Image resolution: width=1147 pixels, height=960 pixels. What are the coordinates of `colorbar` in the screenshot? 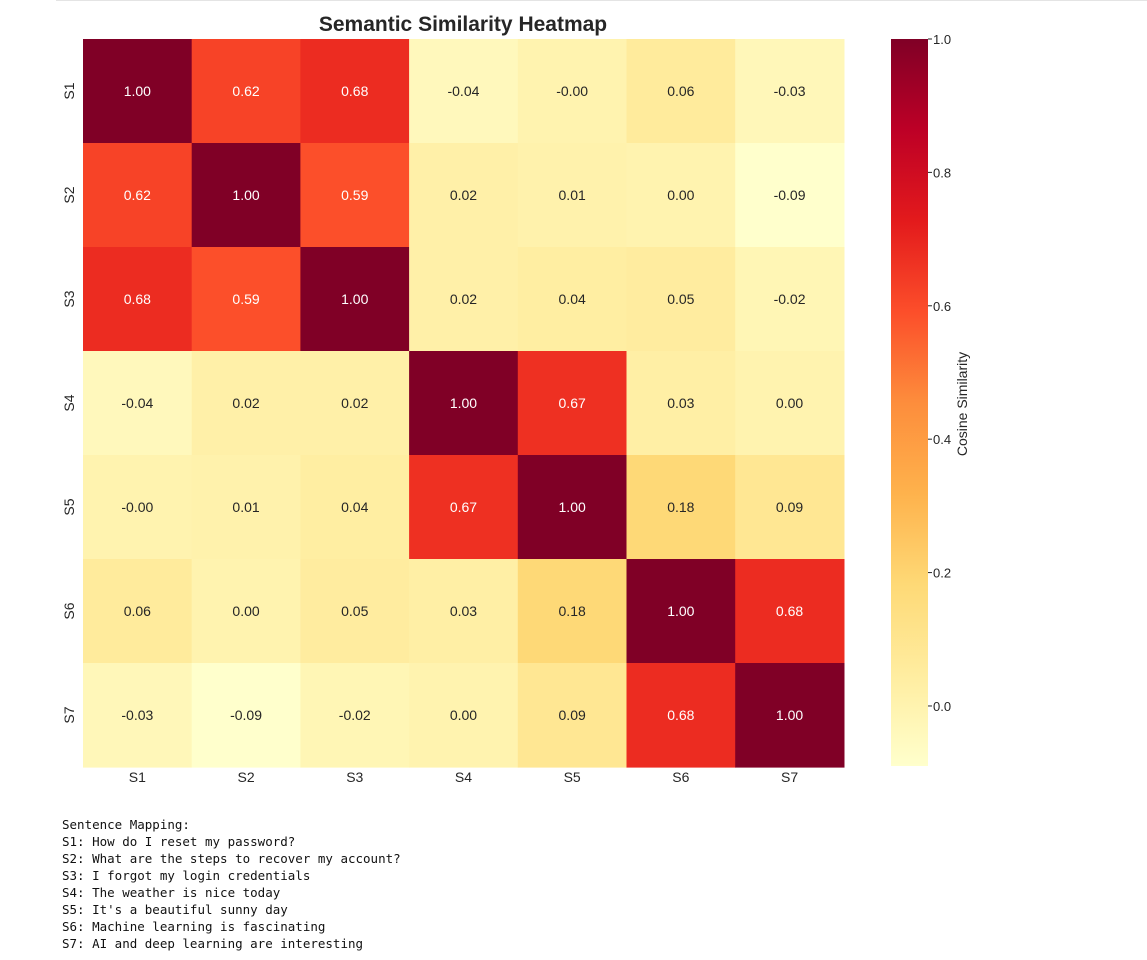 It's located at (909, 402).